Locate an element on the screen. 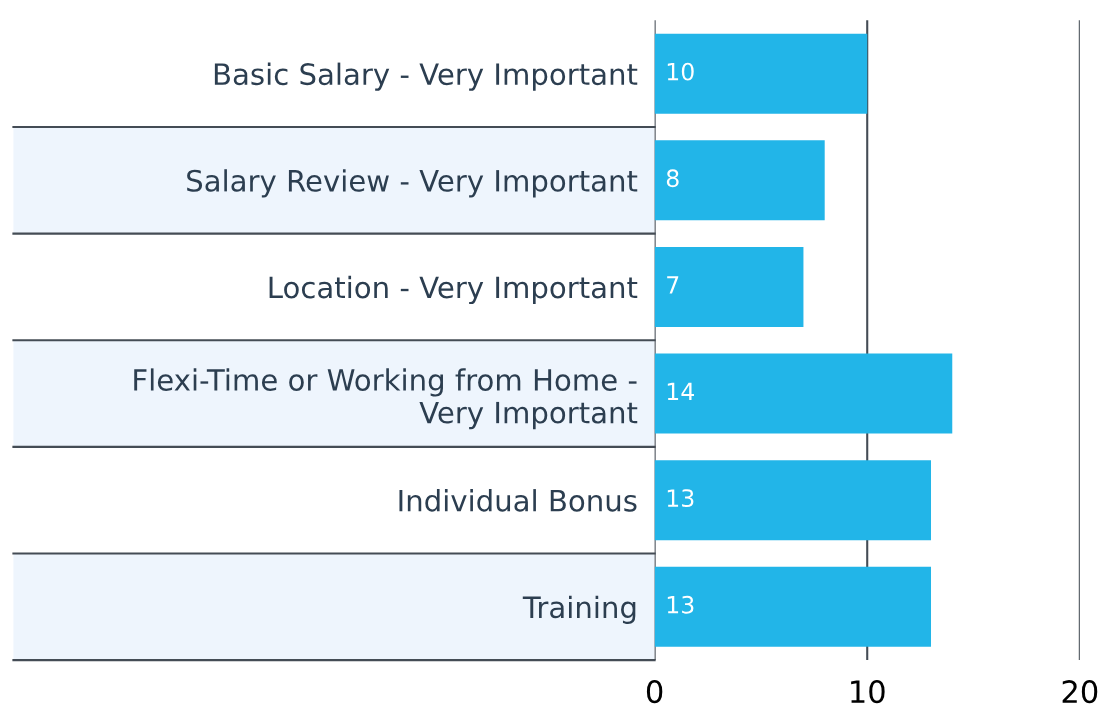  y-tick-label: Training is located at coordinates (579, 609).